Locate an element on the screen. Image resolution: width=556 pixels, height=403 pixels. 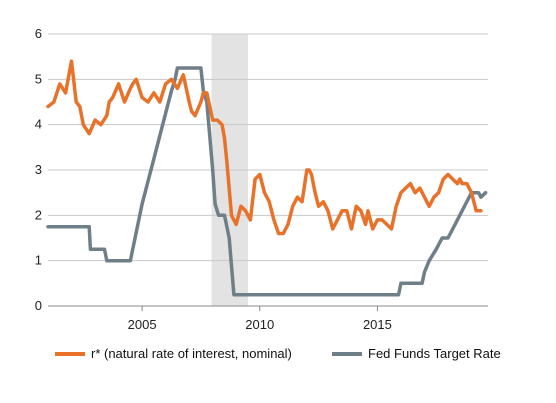
legend-item-r-star: r* (natural rate of interest, nominal) is located at coordinates (173, 353).